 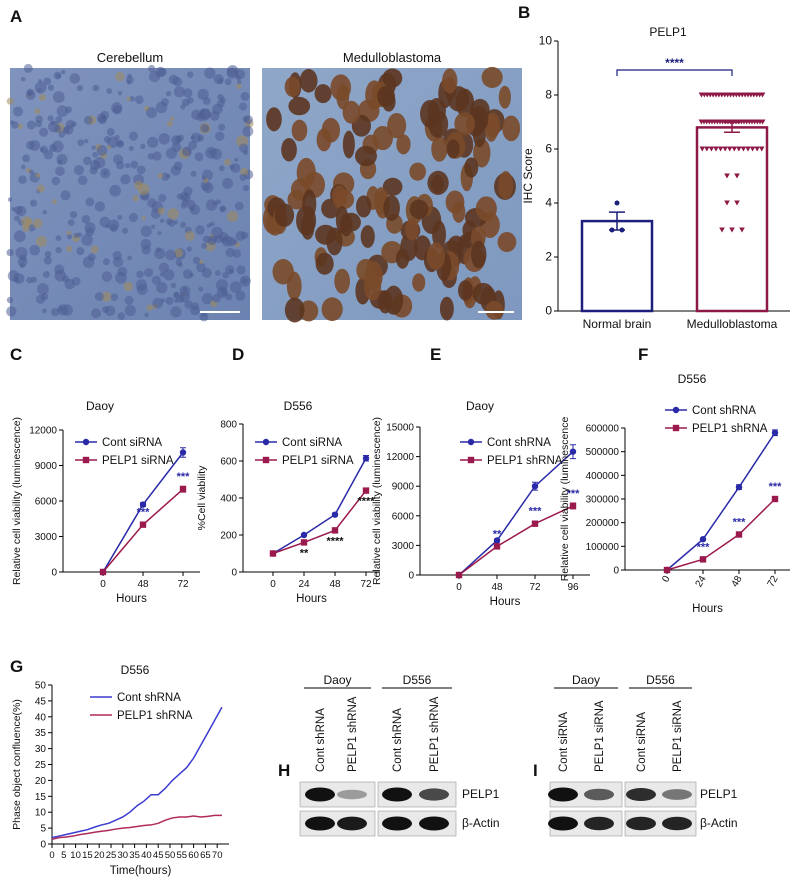 What do you see at coordinates (392, 57) in the screenshot?
I see `image-label: Medulloblastoma` at bounding box center [392, 57].